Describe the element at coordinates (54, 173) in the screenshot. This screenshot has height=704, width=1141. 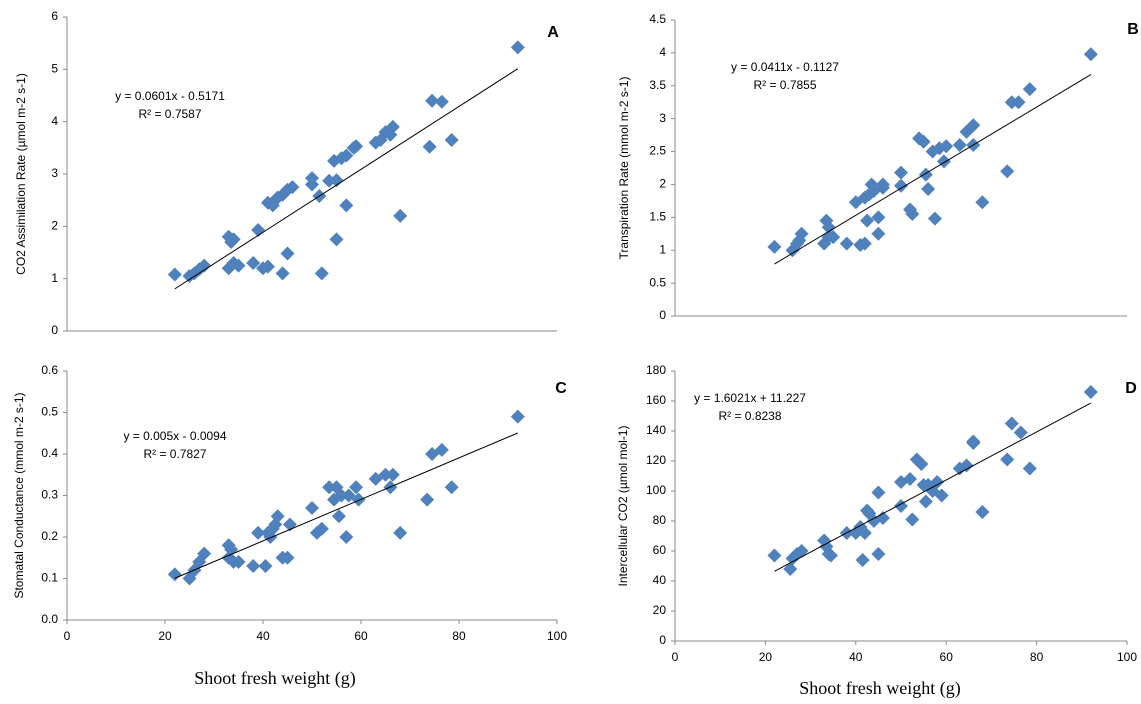
I see `y-tick-label: 3` at that location.